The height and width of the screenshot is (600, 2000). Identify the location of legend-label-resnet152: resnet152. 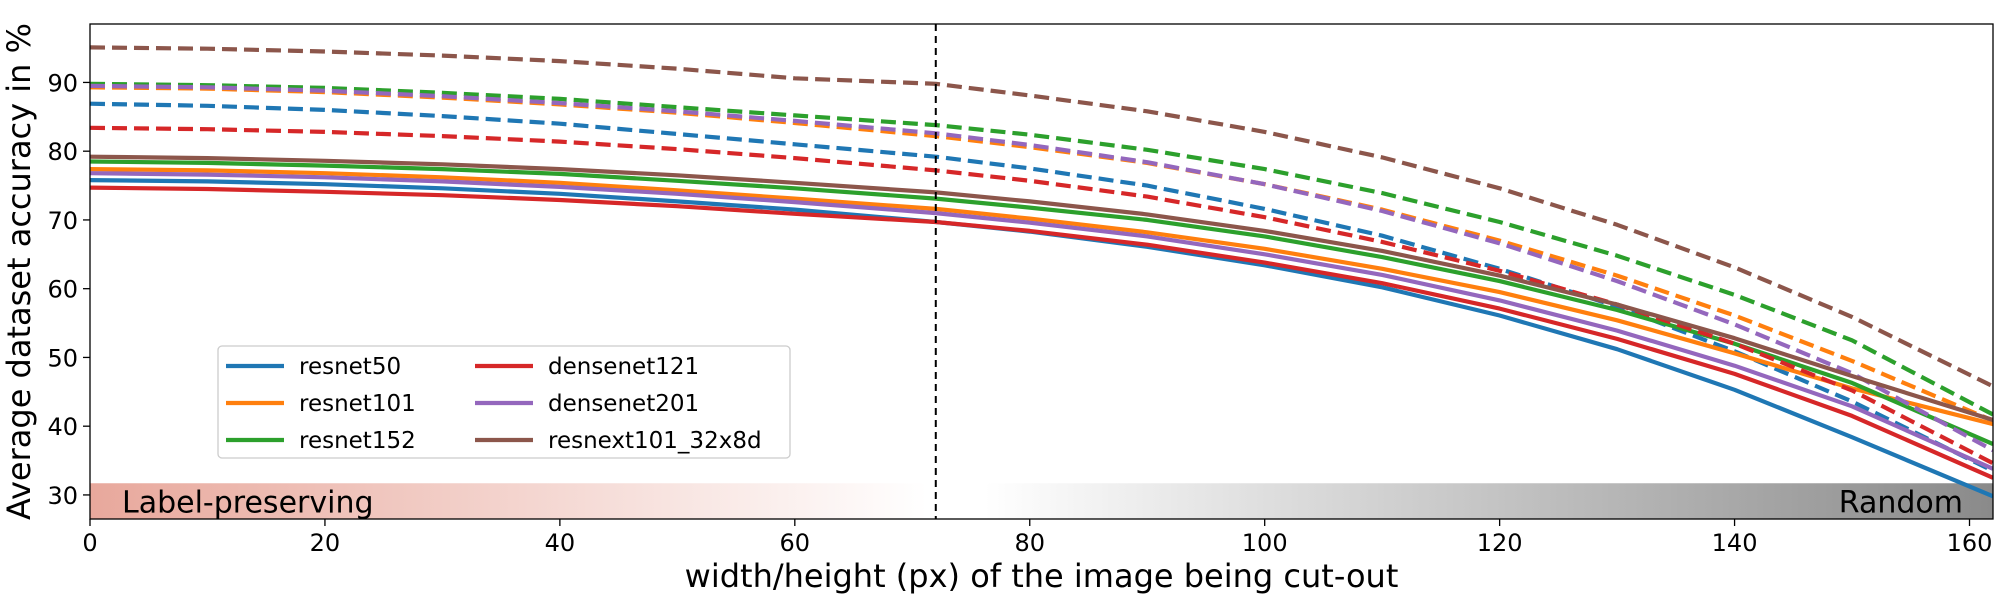
(357, 441).